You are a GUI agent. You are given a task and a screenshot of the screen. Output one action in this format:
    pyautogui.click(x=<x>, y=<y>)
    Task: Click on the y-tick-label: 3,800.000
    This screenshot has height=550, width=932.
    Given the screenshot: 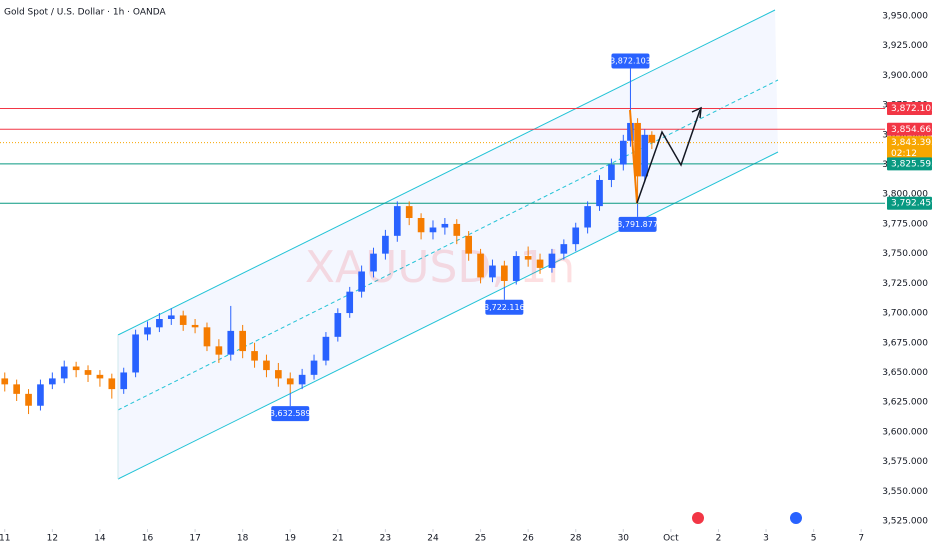 What is the action you would take?
    pyautogui.click(x=905, y=195)
    